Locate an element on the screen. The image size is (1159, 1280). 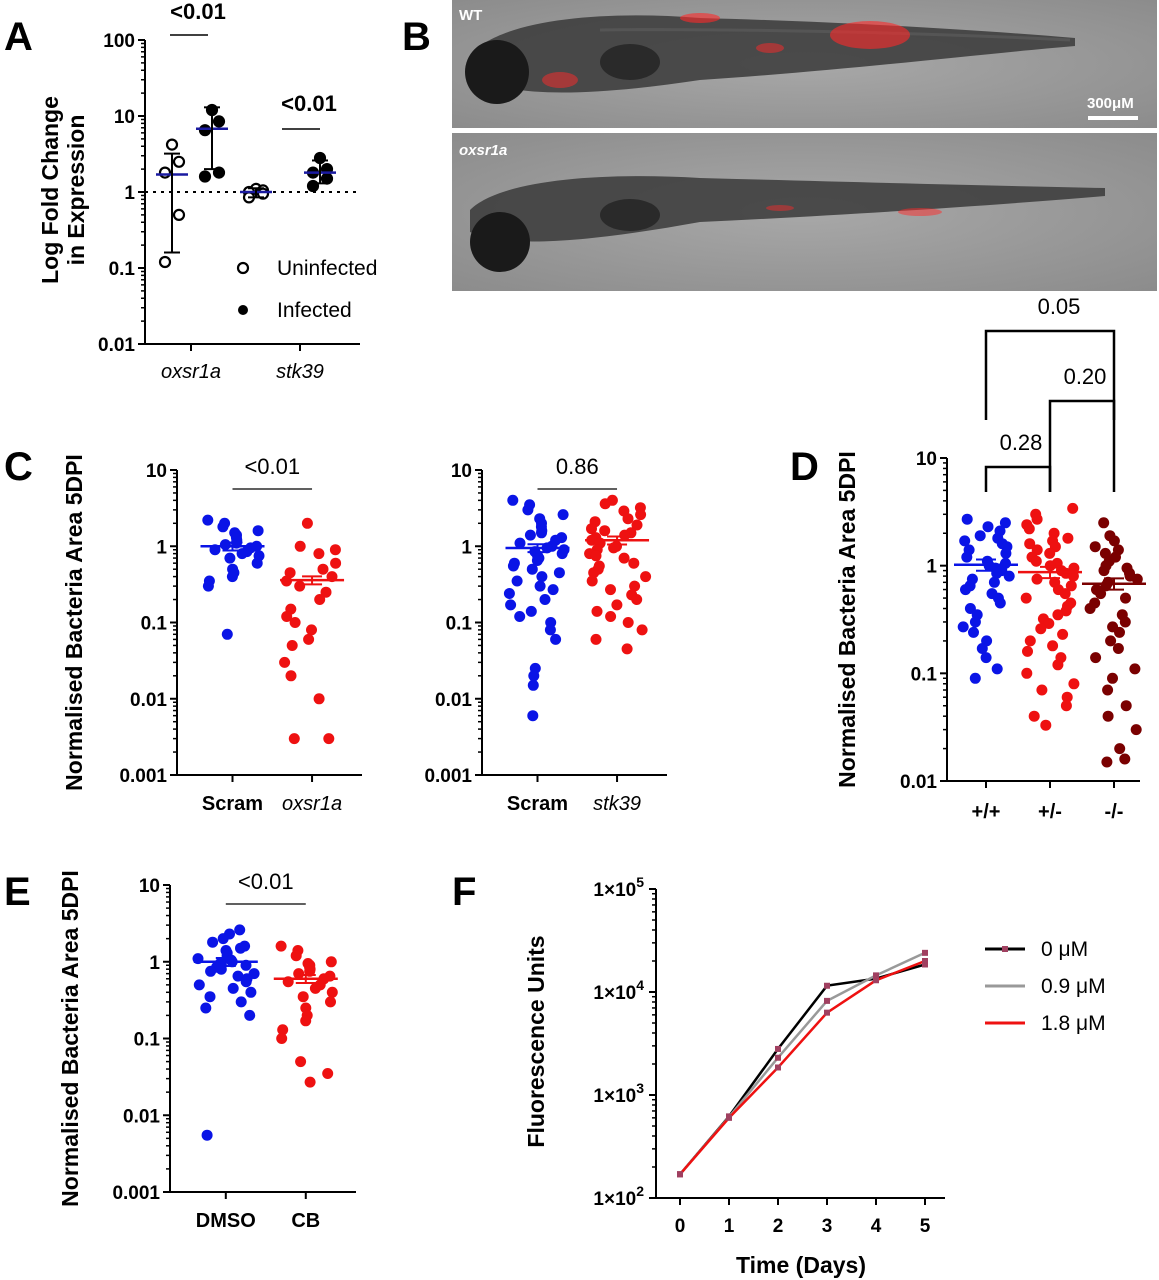
x-tick-label: Scram is located at coordinates (537, 804).